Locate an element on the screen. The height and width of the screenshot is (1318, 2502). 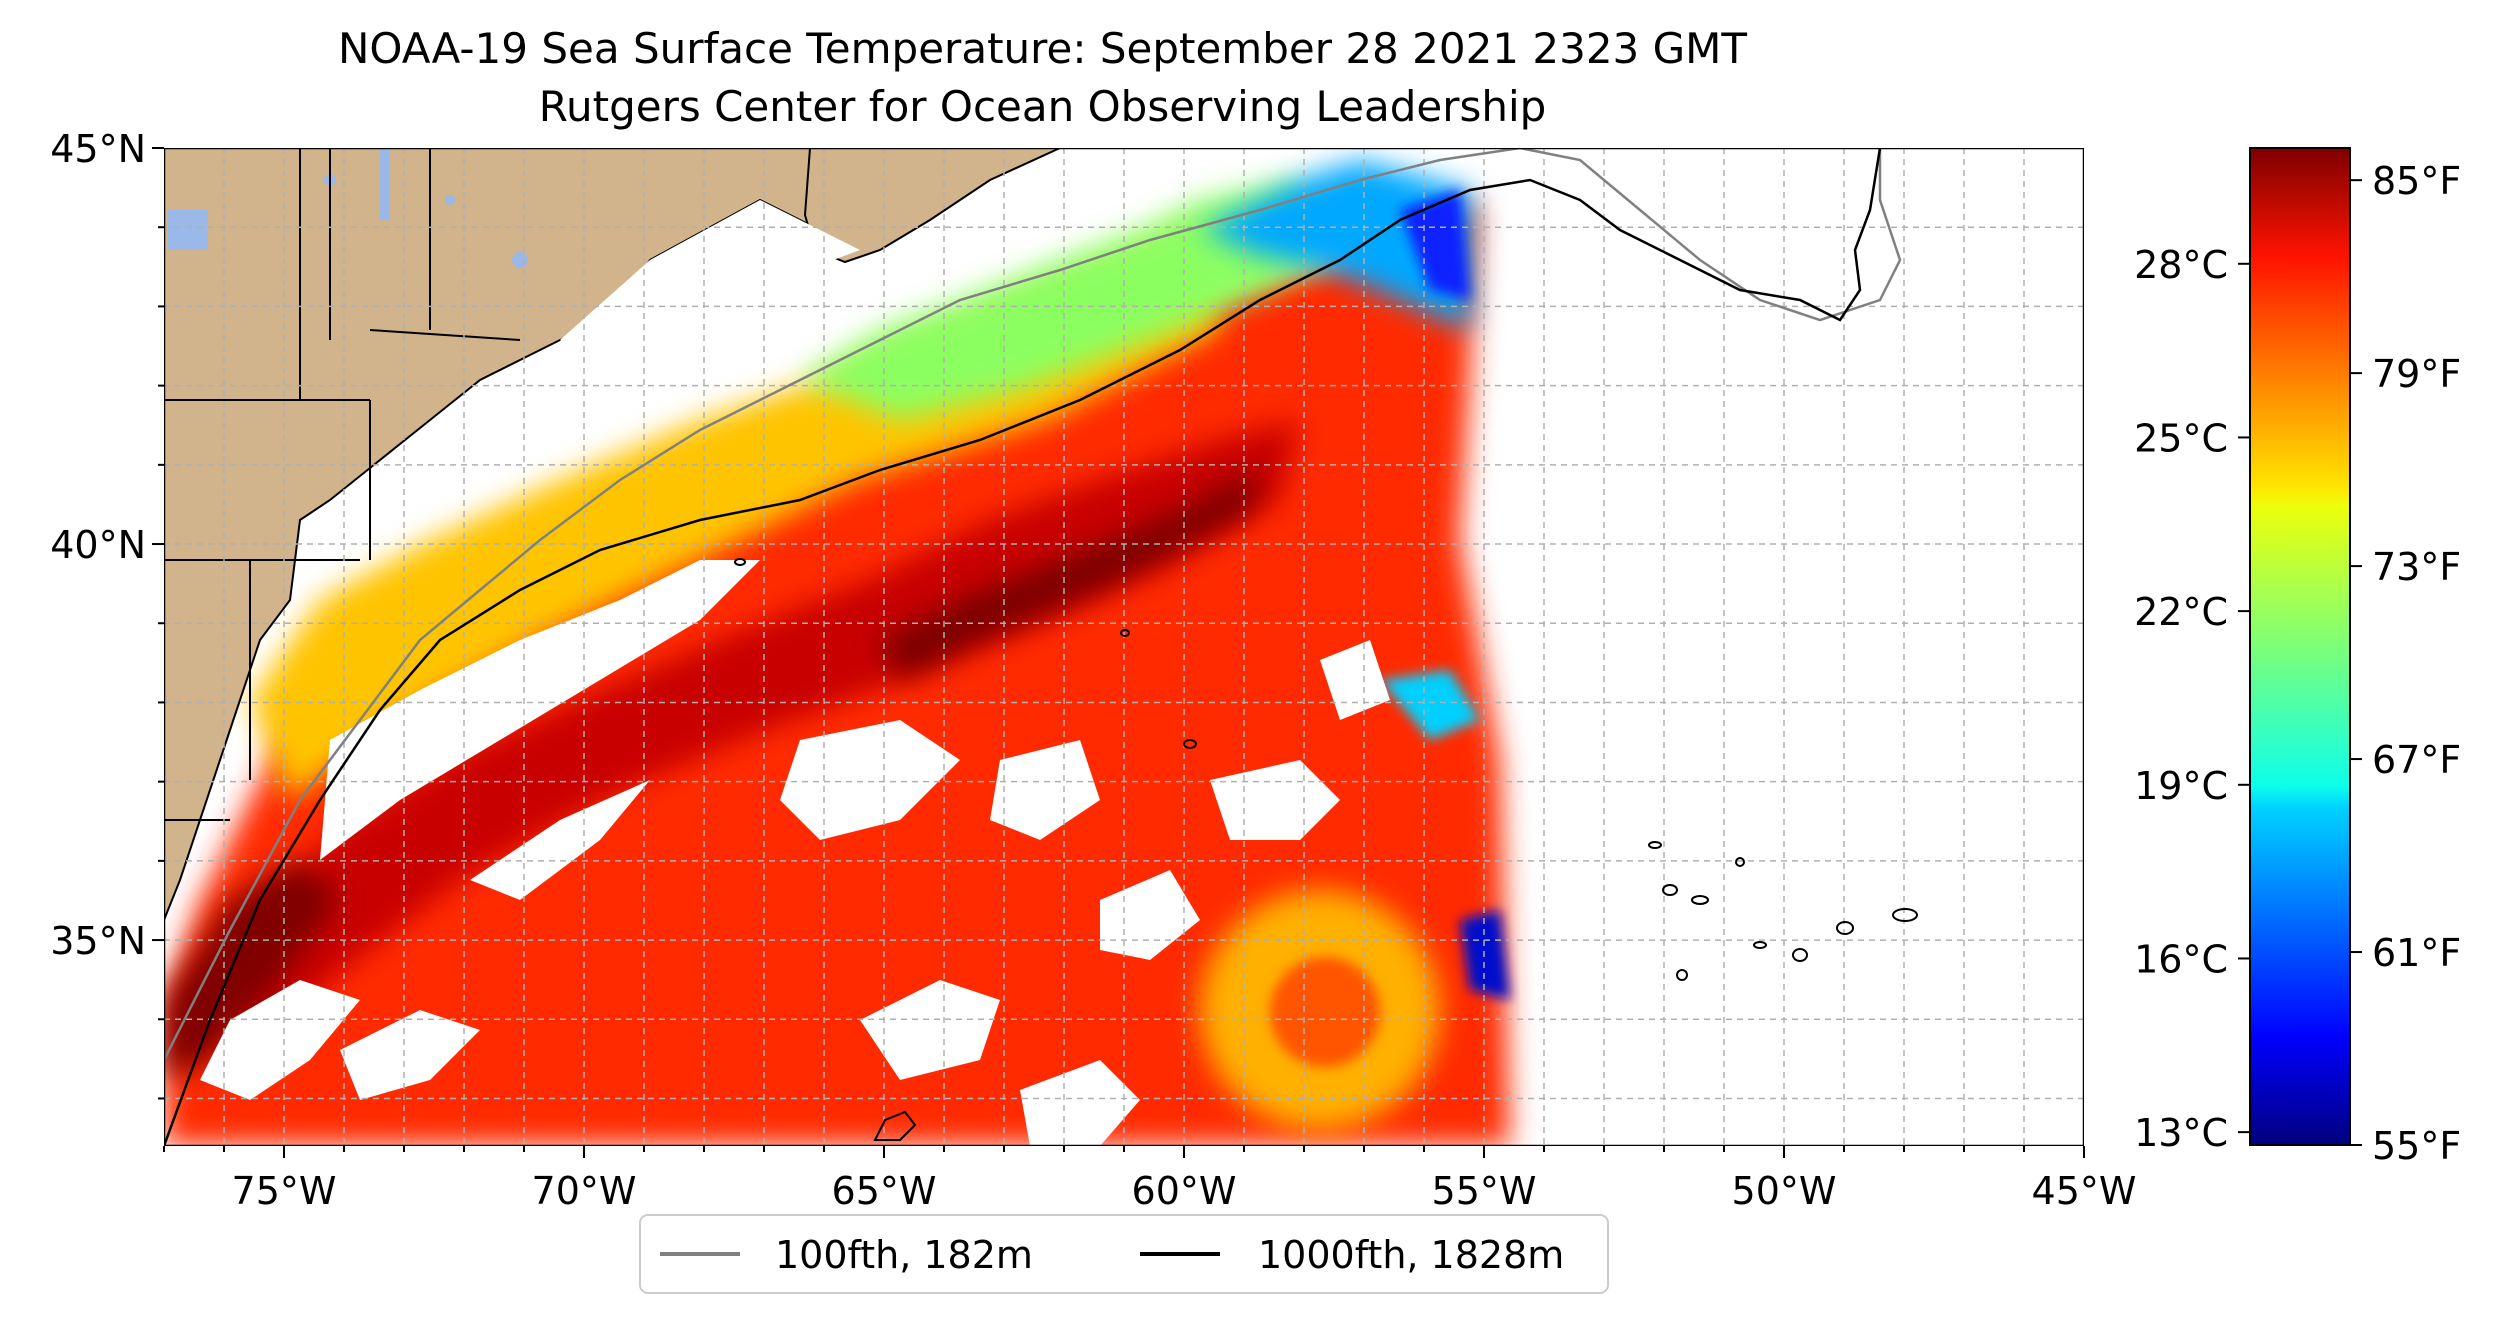
colorbar-label-f: 67°F is located at coordinates (2416, 760).